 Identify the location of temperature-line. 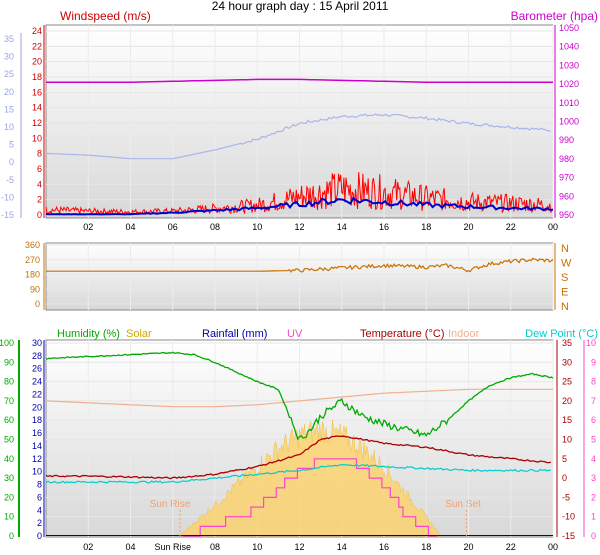
(298, 457).